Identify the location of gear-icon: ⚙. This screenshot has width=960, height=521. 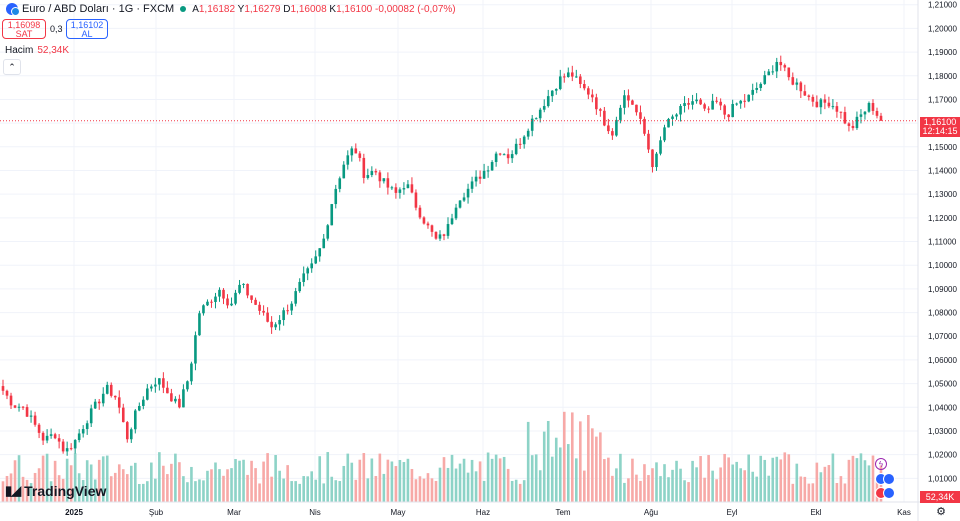
(941, 512).